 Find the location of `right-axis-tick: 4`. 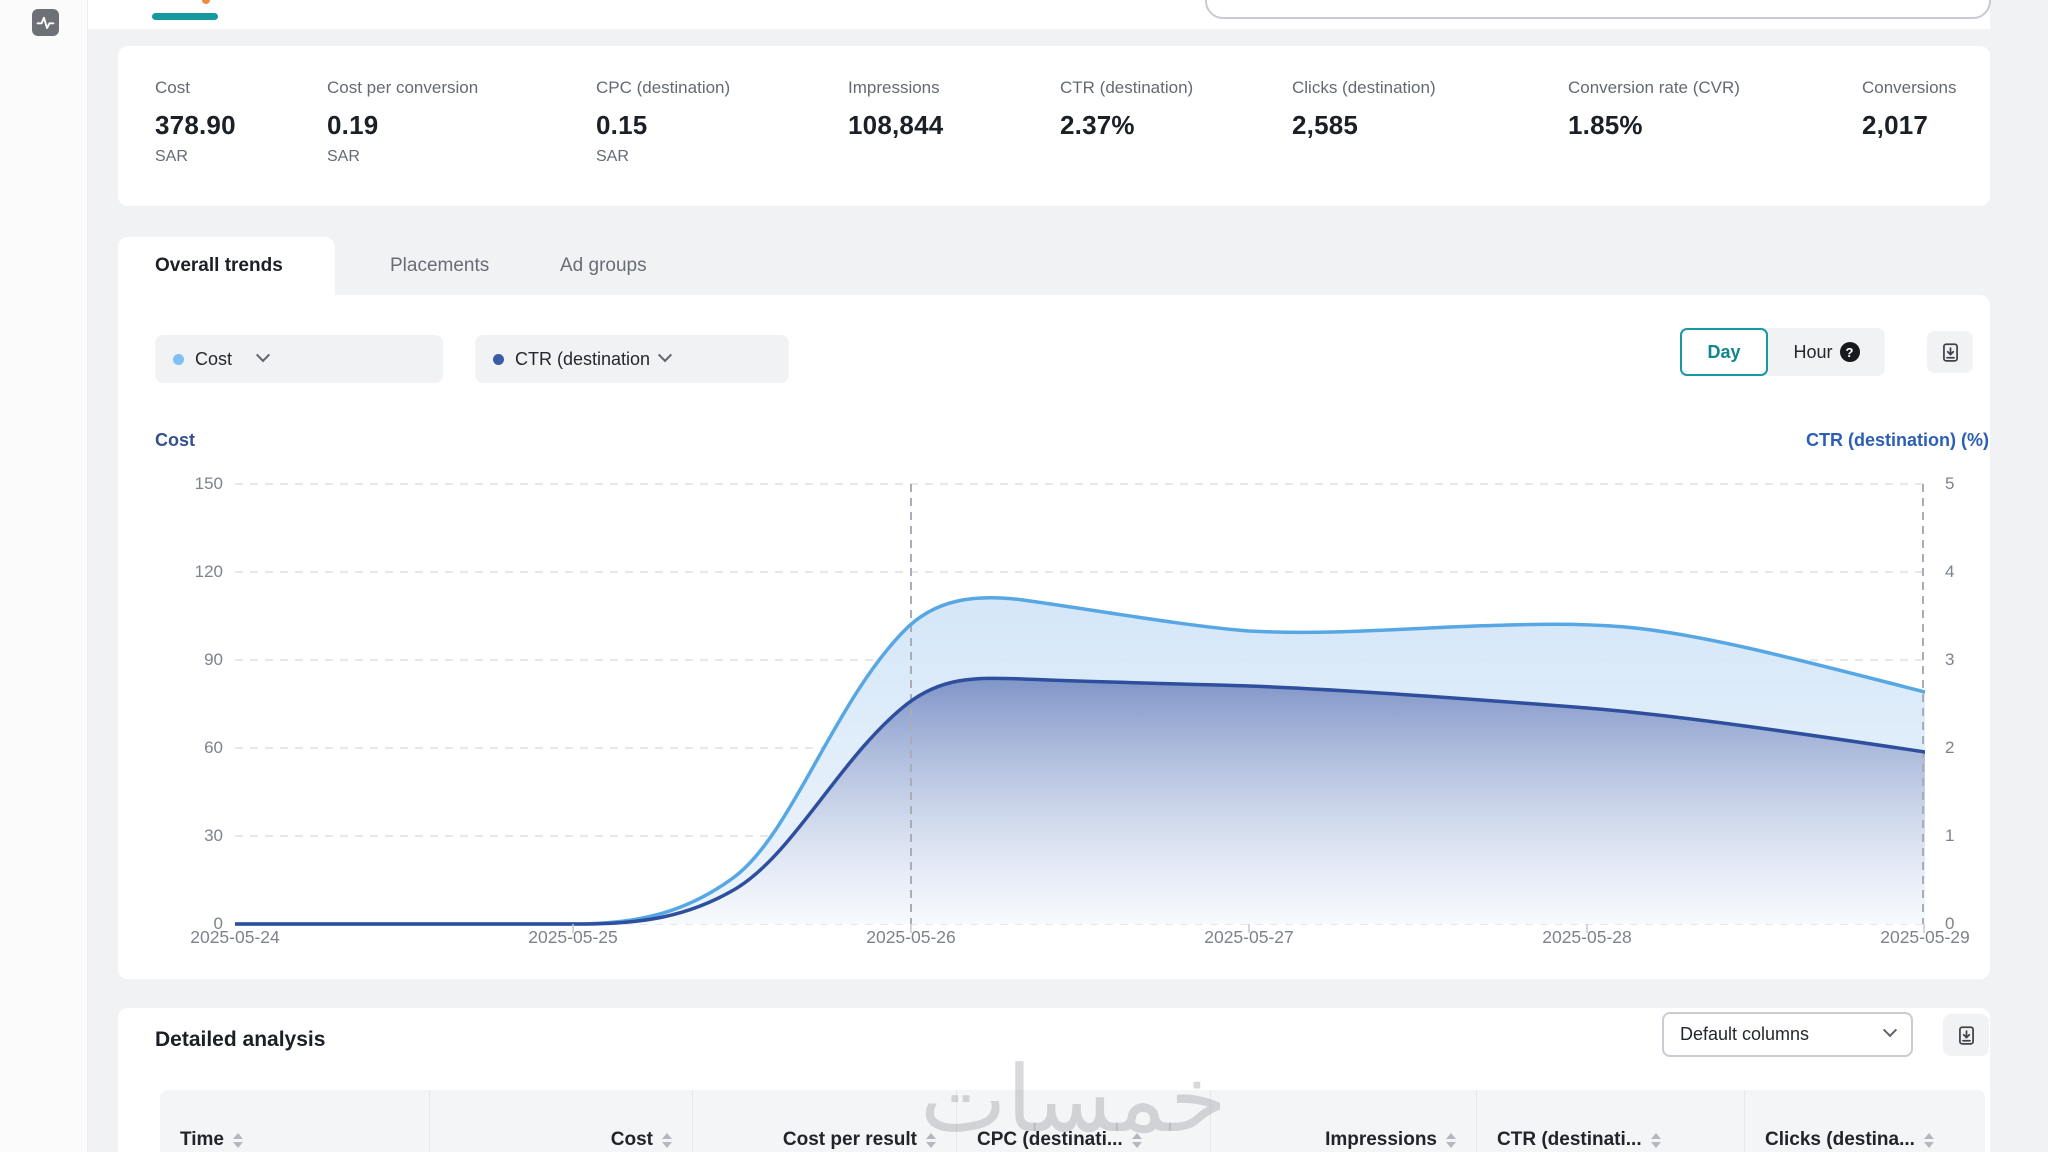

right-axis-tick: 4 is located at coordinates (1950, 571).